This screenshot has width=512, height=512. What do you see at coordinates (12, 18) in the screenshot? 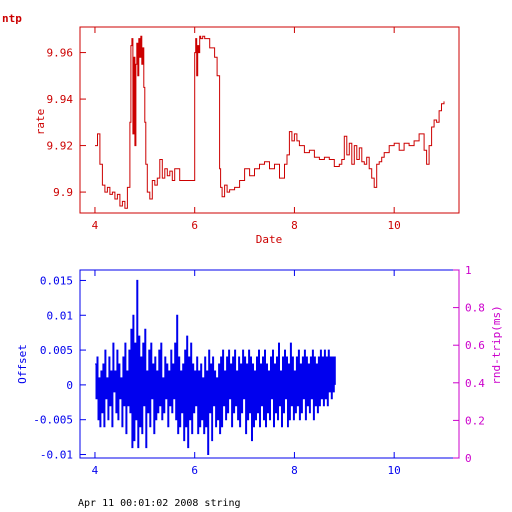
I see `chart-title: ntp` at bounding box center [12, 18].